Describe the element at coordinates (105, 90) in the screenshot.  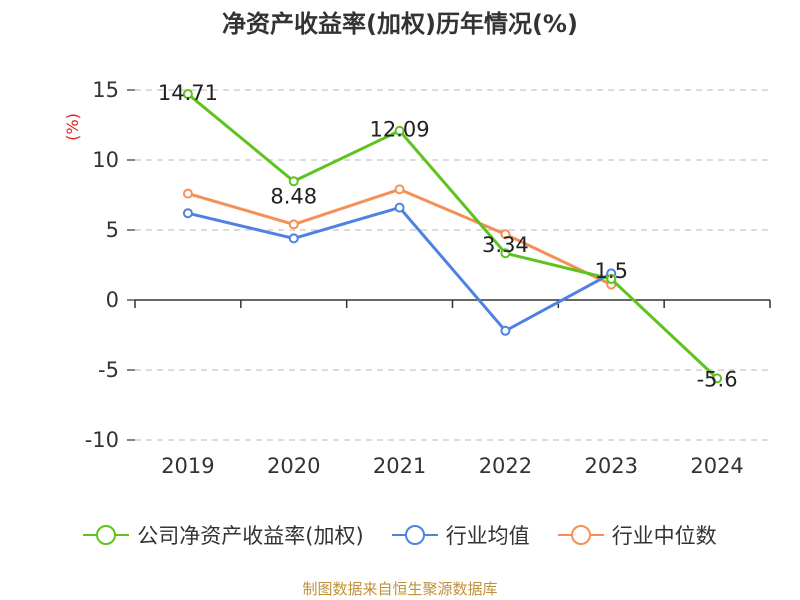
I see `y-tick-label: 15` at that location.